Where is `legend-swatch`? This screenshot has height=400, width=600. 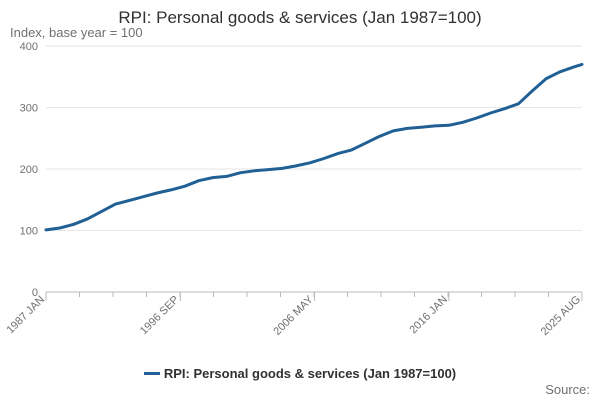 legend-swatch is located at coordinates (151, 374).